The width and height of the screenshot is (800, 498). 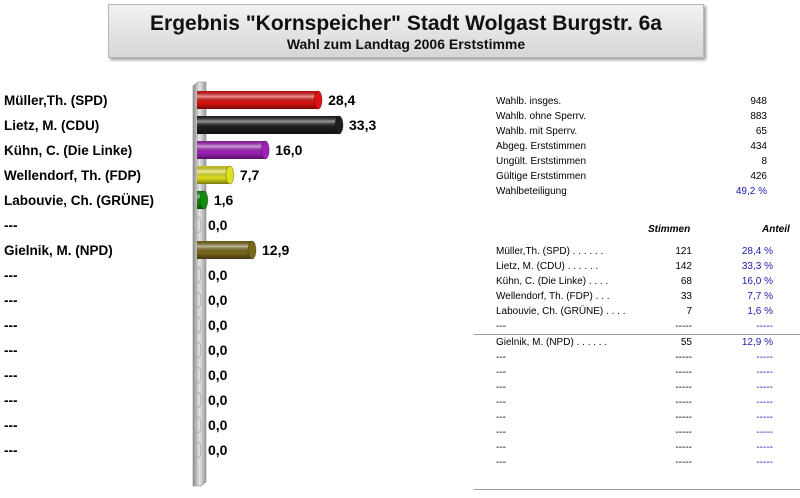 What do you see at coordinates (634, 146) in the screenshot?
I see `stat-row: Abgeg. Erststimmen 434` at bounding box center [634, 146].